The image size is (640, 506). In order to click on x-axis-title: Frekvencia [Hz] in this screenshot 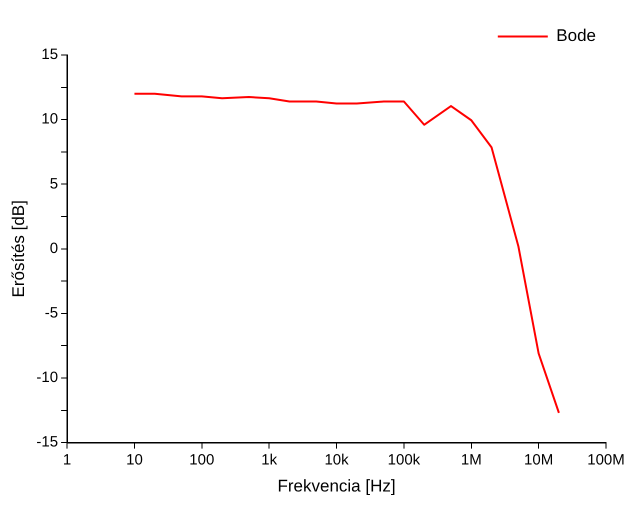, I will do `click(336, 486)`.